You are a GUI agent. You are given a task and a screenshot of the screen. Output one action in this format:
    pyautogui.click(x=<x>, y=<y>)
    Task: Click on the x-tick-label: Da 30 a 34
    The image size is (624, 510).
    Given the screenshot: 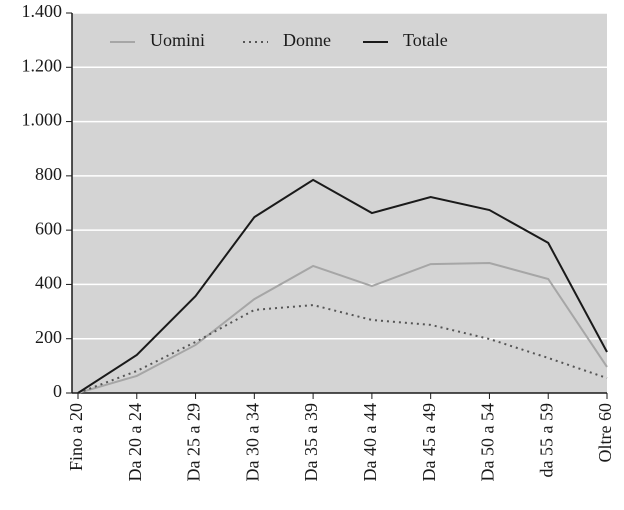 What is the action you would take?
    pyautogui.click(x=252, y=442)
    